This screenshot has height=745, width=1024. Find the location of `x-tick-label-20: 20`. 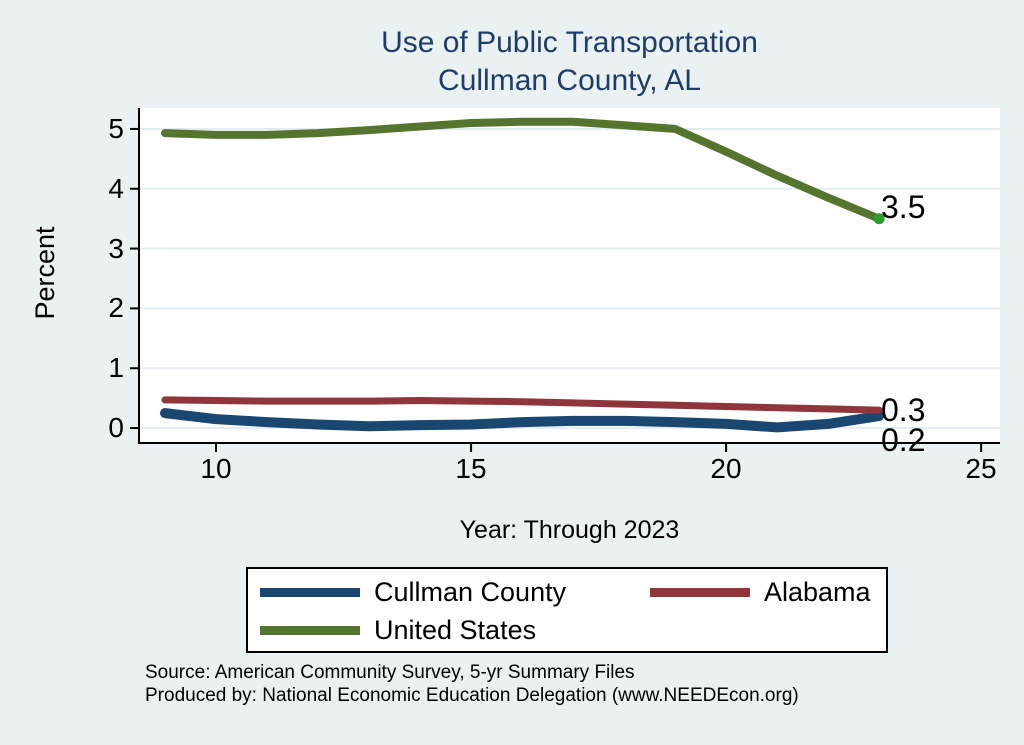

x-tick-label-20: 20 is located at coordinates (726, 468).